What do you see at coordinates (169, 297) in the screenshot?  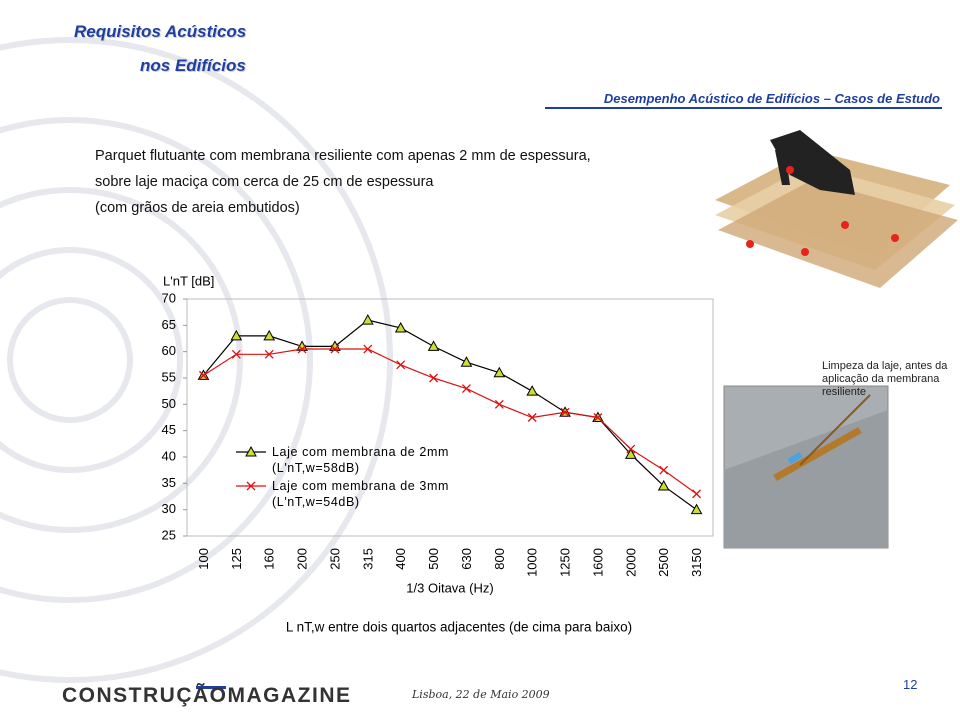 I see `y-tick-label: 70` at bounding box center [169, 297].